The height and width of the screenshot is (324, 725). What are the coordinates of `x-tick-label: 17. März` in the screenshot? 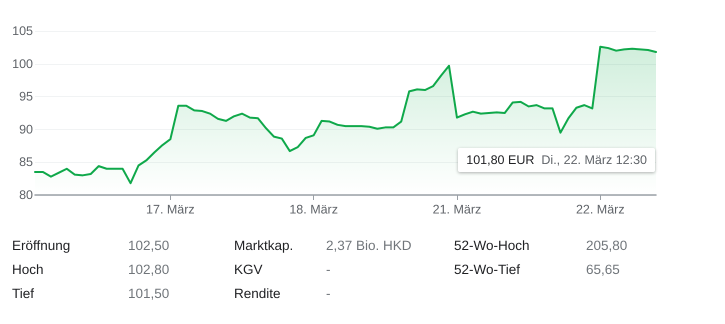 It's located at (170, 209).